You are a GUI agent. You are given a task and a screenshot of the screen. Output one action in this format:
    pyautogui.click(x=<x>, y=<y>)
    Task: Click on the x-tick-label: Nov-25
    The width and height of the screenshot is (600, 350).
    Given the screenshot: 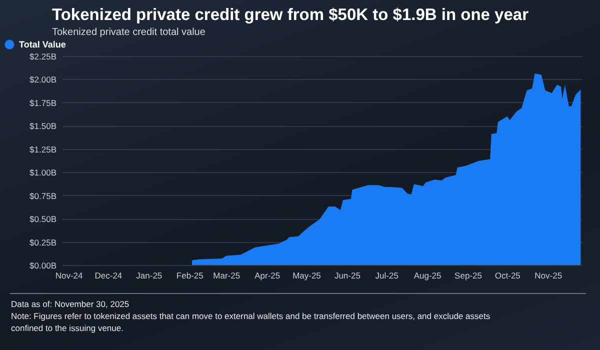 What is the action you would take?
    pyautogui.click(x=548, y=275)
    